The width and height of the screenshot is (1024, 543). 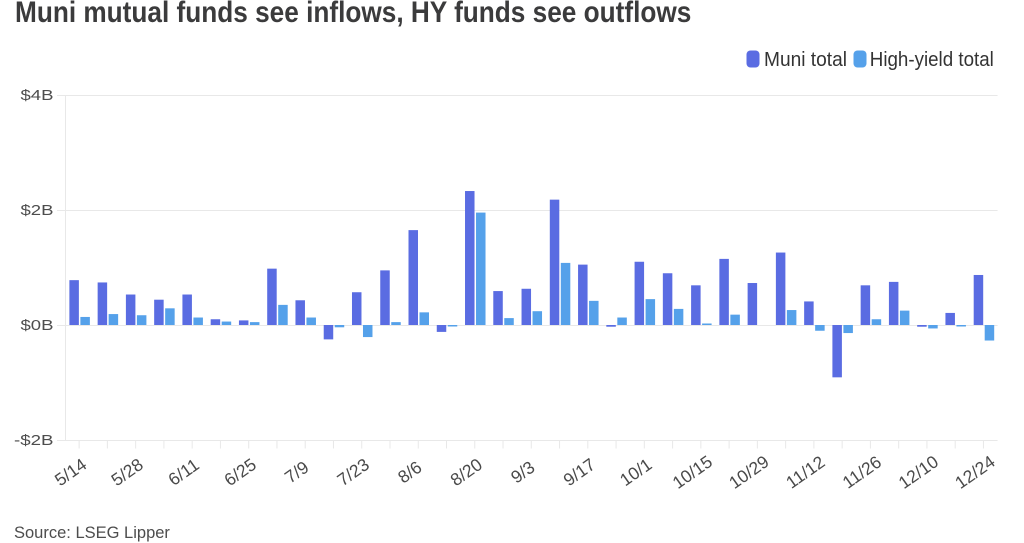 I want to click on svg-text: 10/29, so click(x=748, y=472).